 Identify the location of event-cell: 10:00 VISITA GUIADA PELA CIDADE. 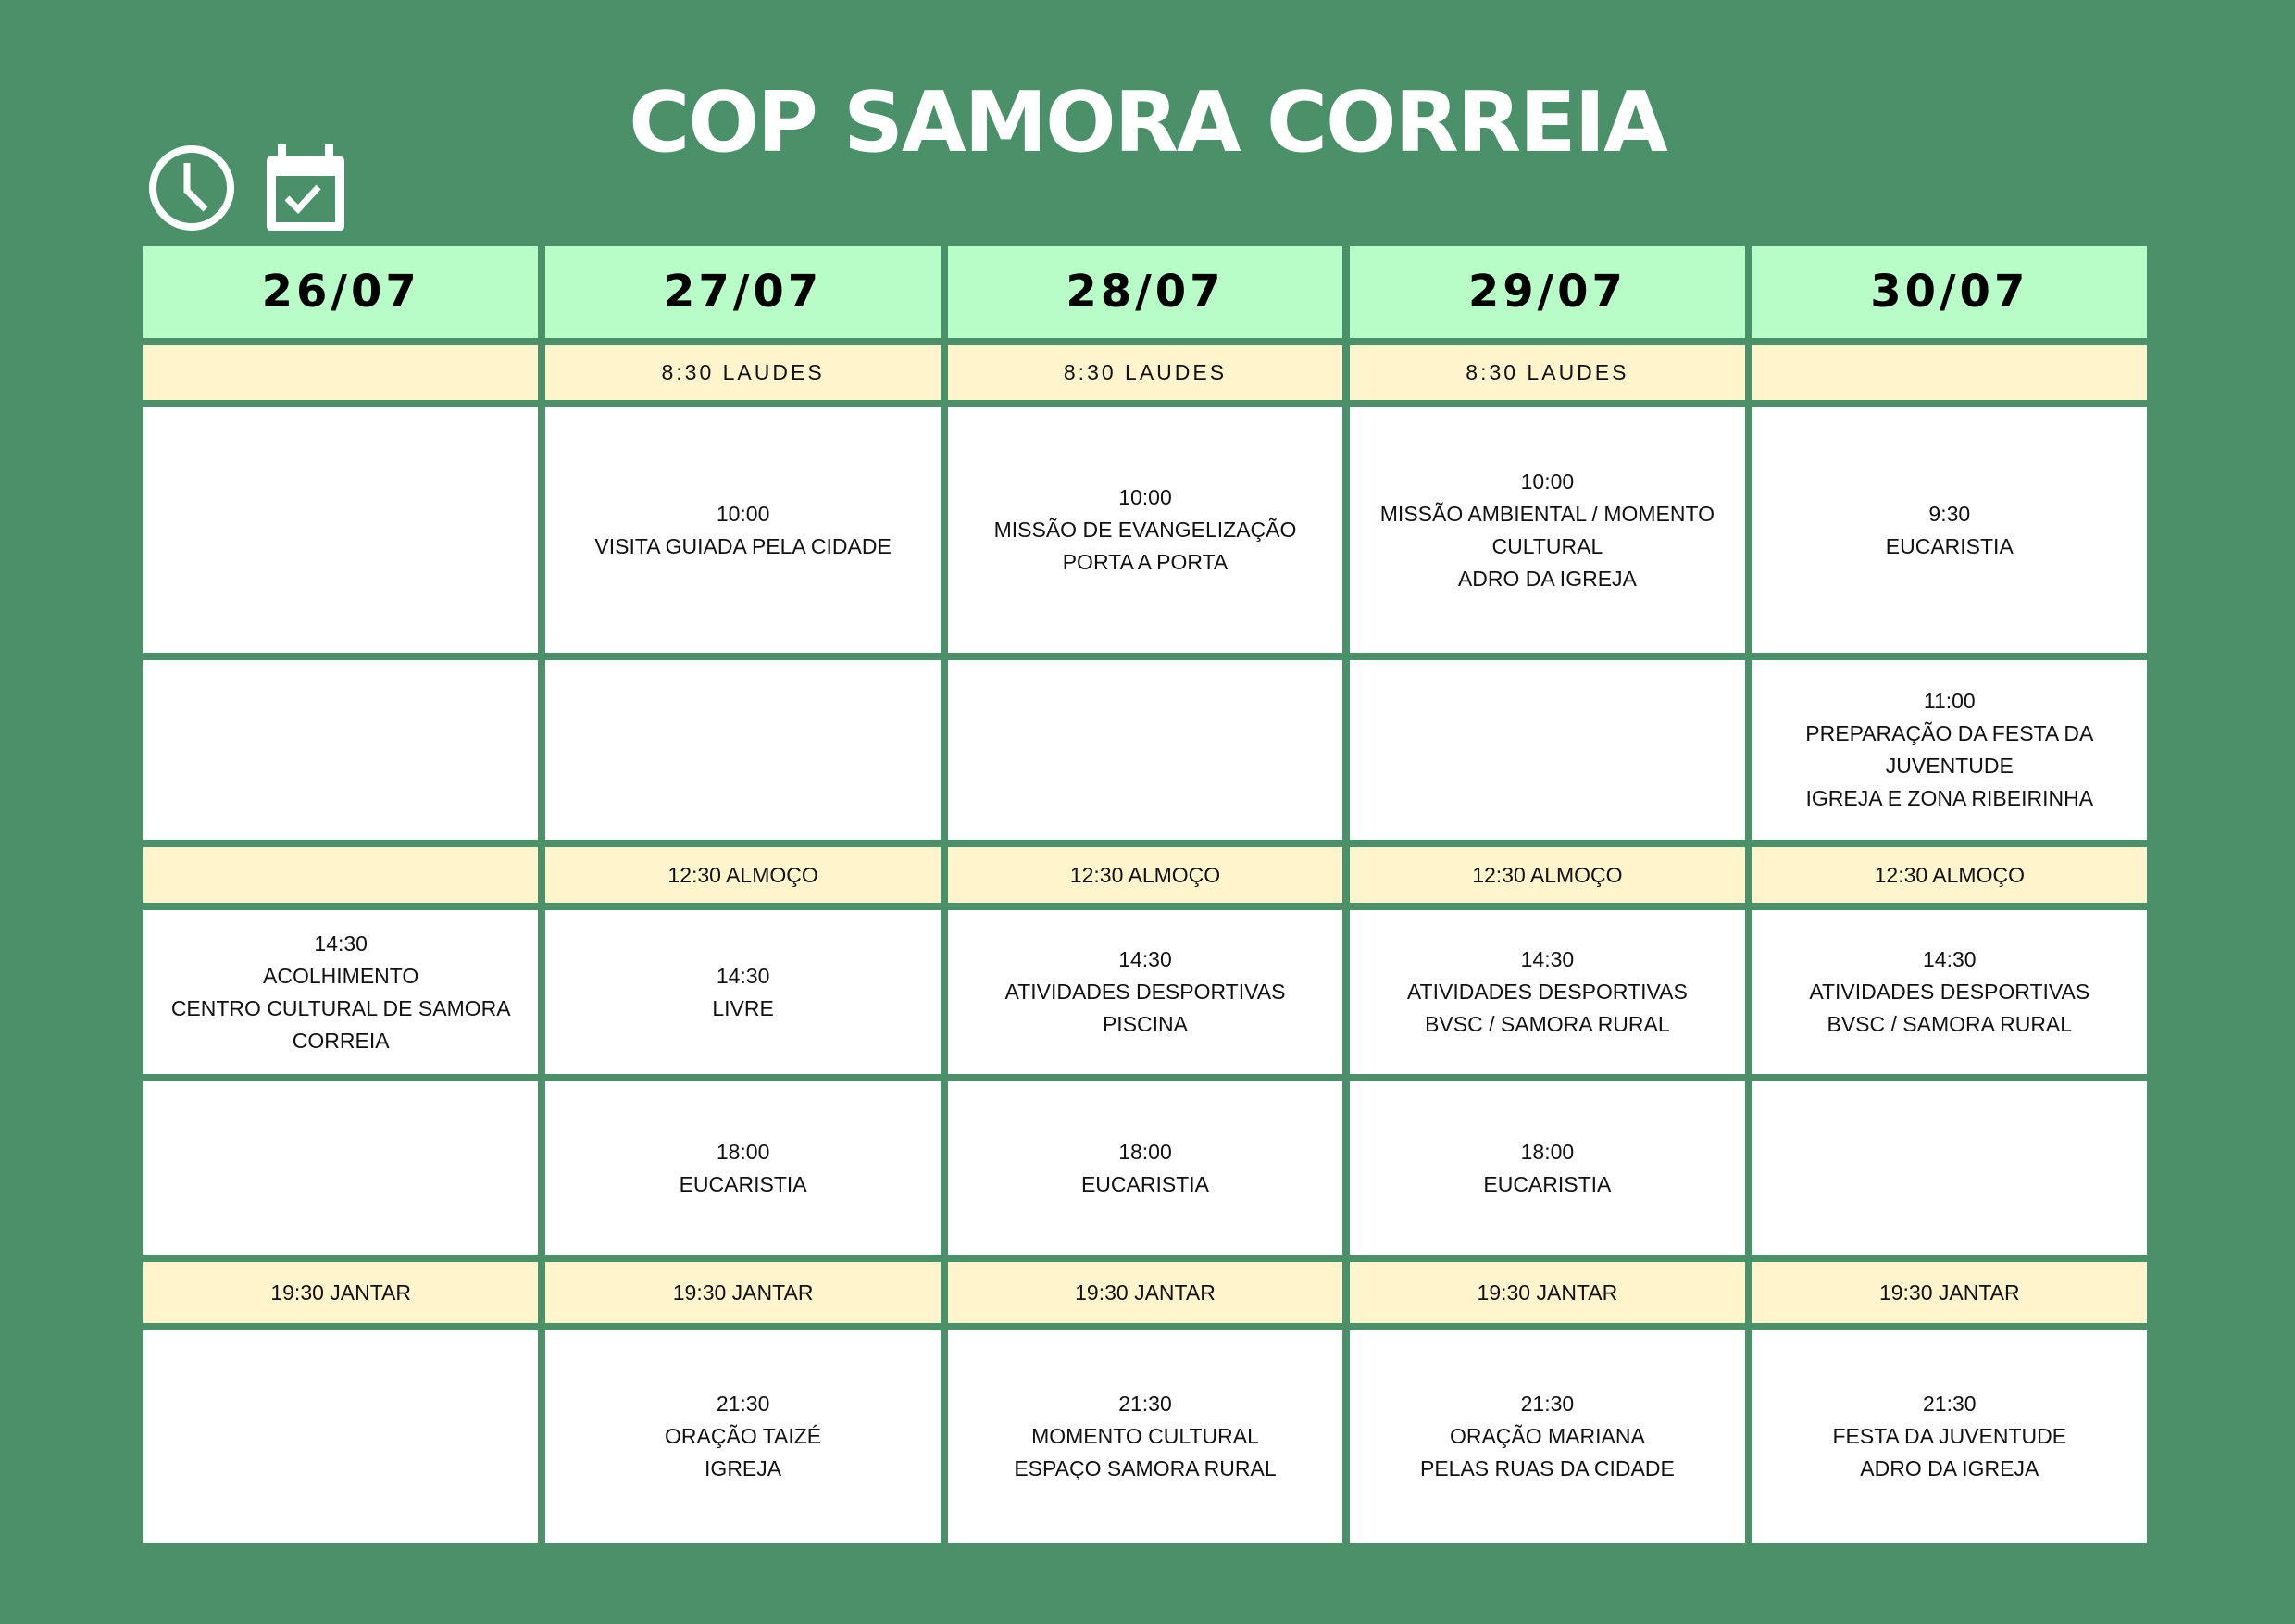
(743, 530).